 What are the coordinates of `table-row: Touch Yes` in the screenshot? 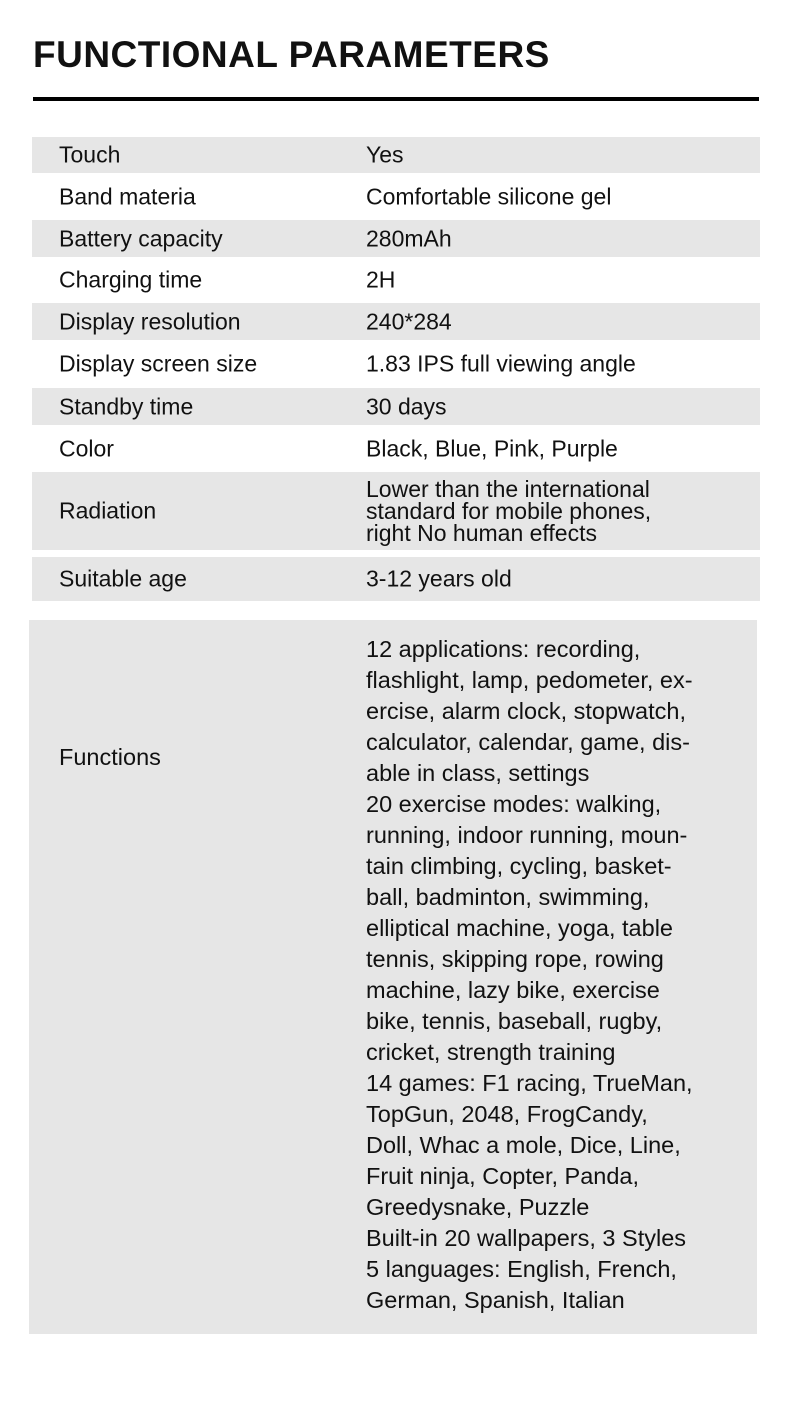 It's located at (396, 155).